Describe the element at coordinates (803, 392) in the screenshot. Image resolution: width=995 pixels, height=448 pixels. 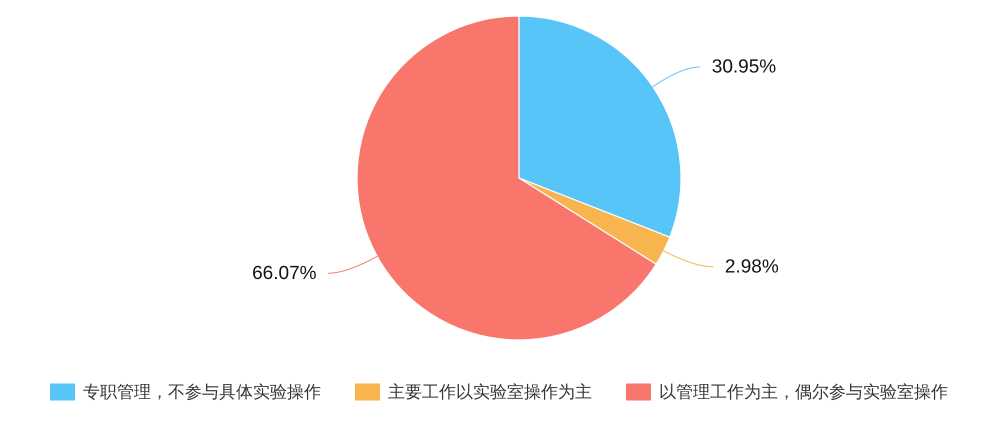
I see `legend-label: 以管理工作为主，偶尔参与实验室操作` at that location.